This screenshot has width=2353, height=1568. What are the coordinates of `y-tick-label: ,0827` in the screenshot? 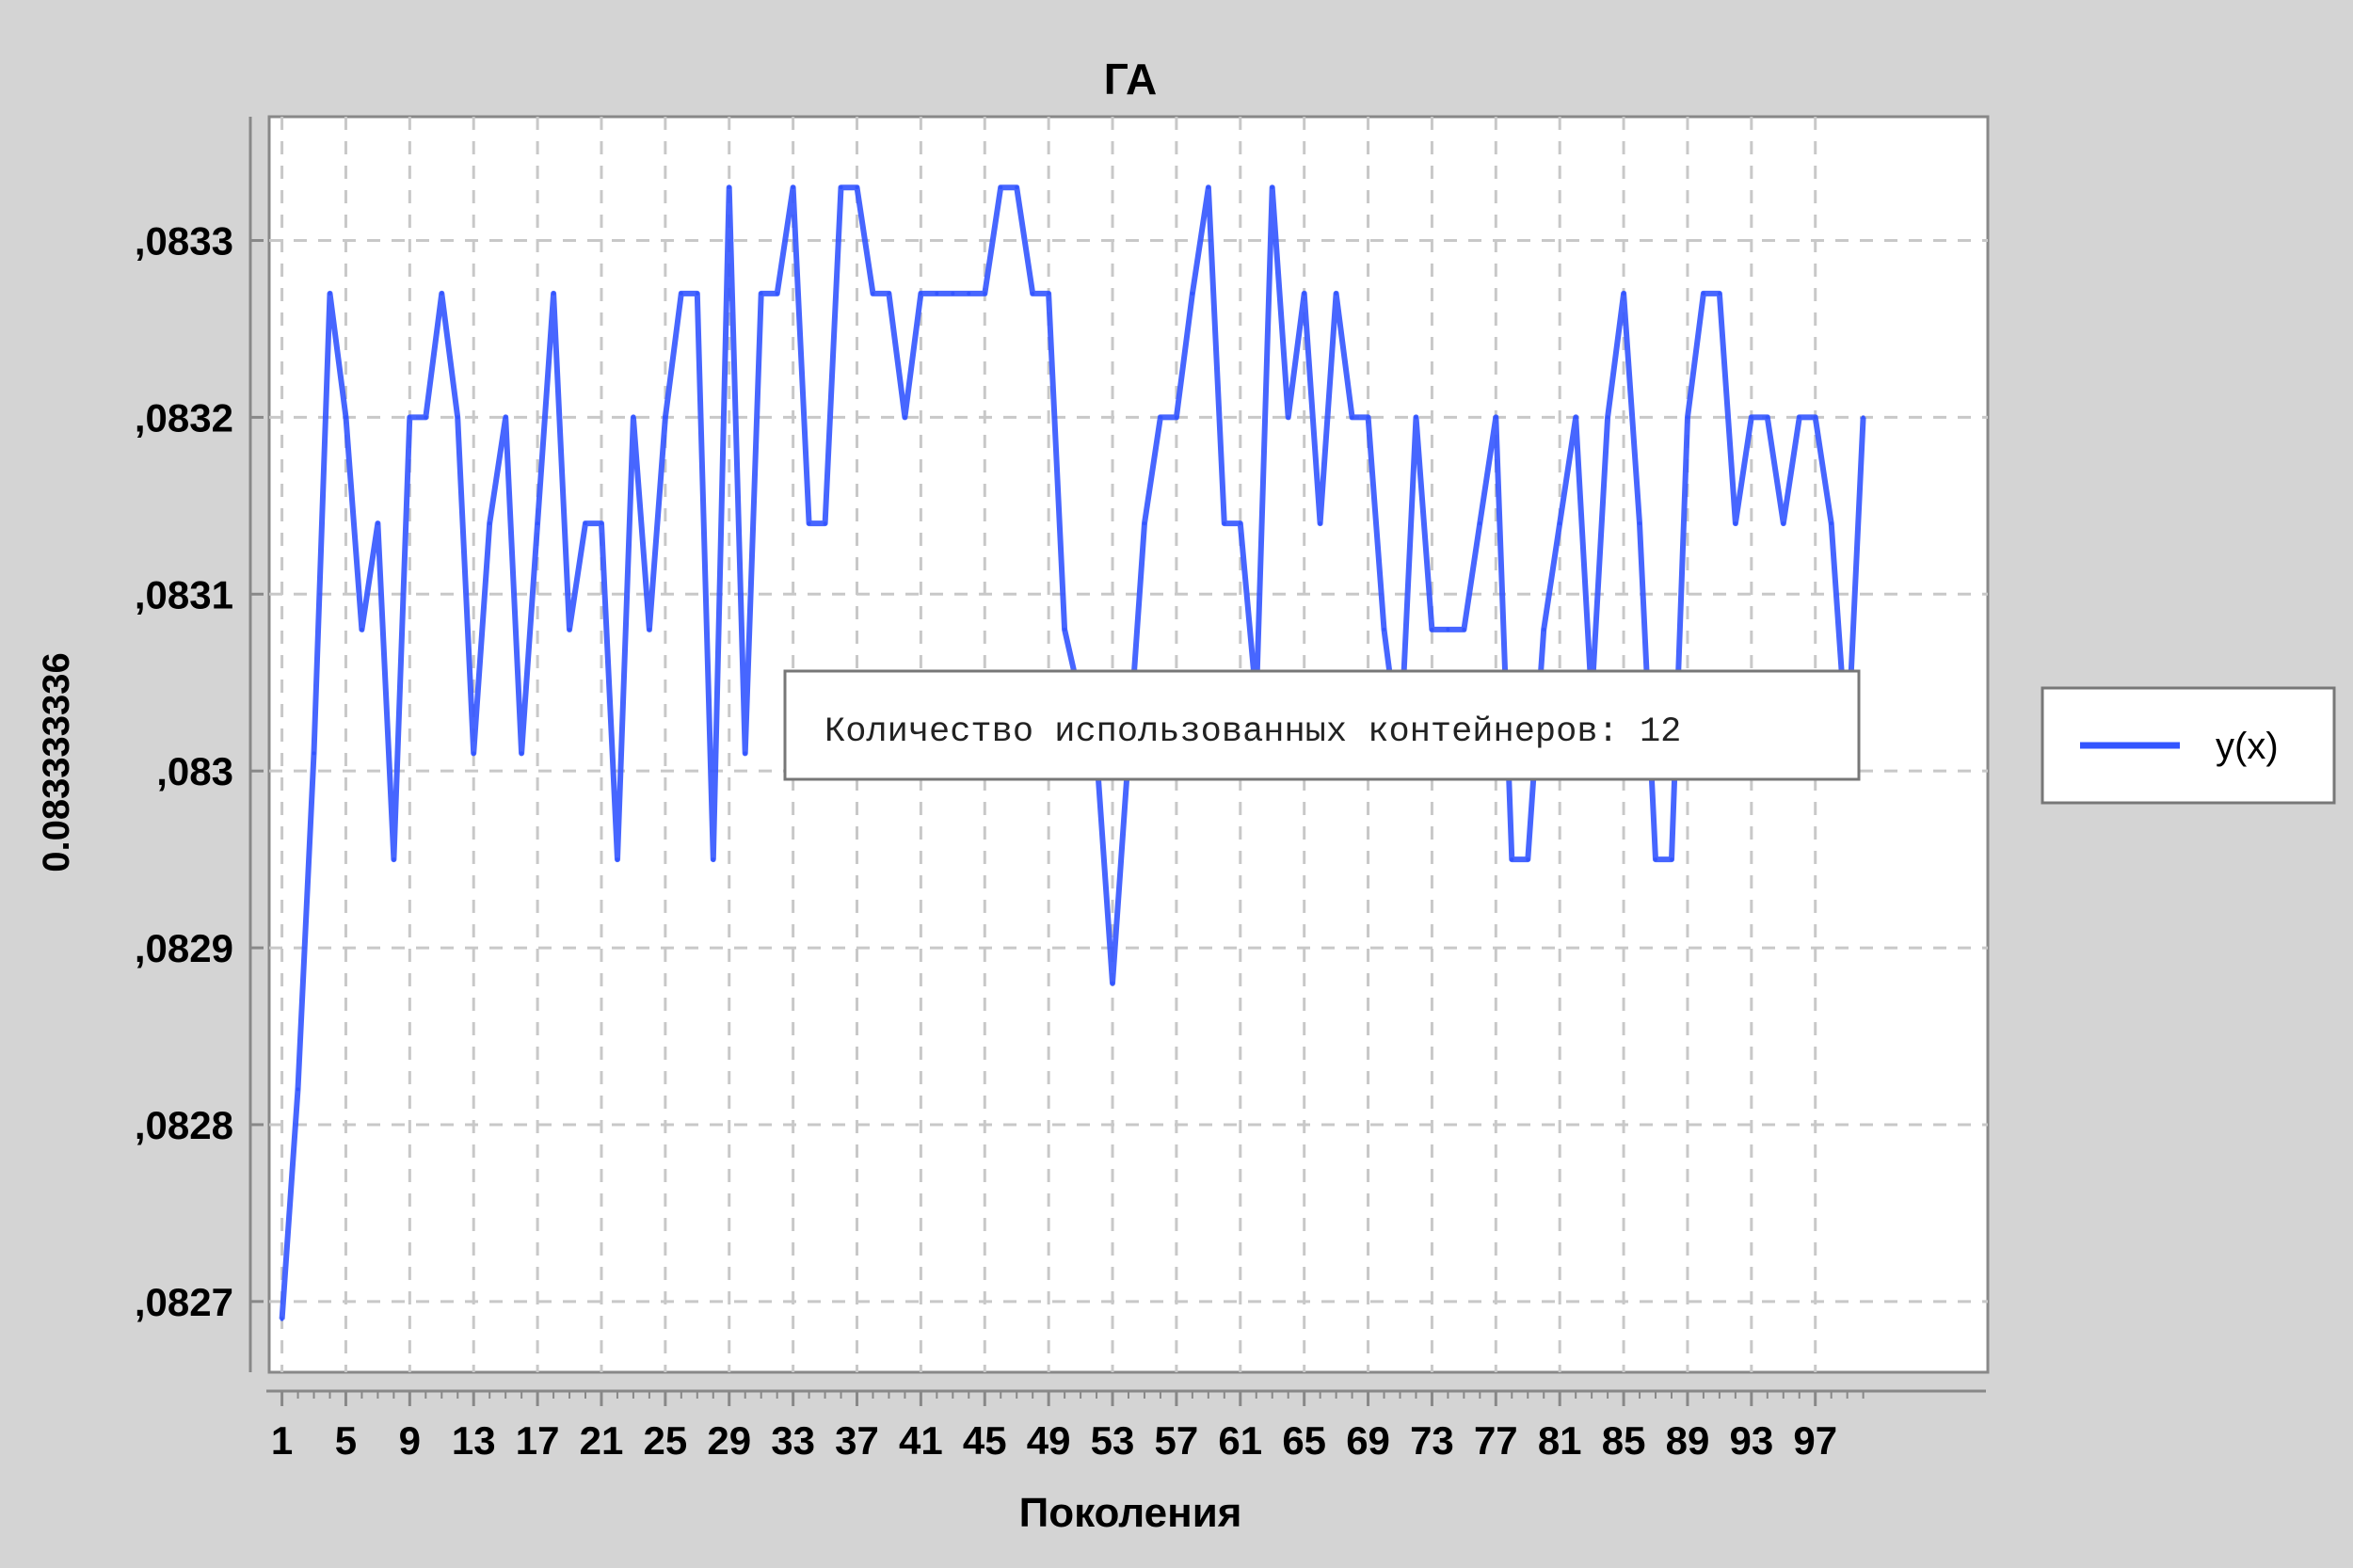 It's located at (184, 1302).